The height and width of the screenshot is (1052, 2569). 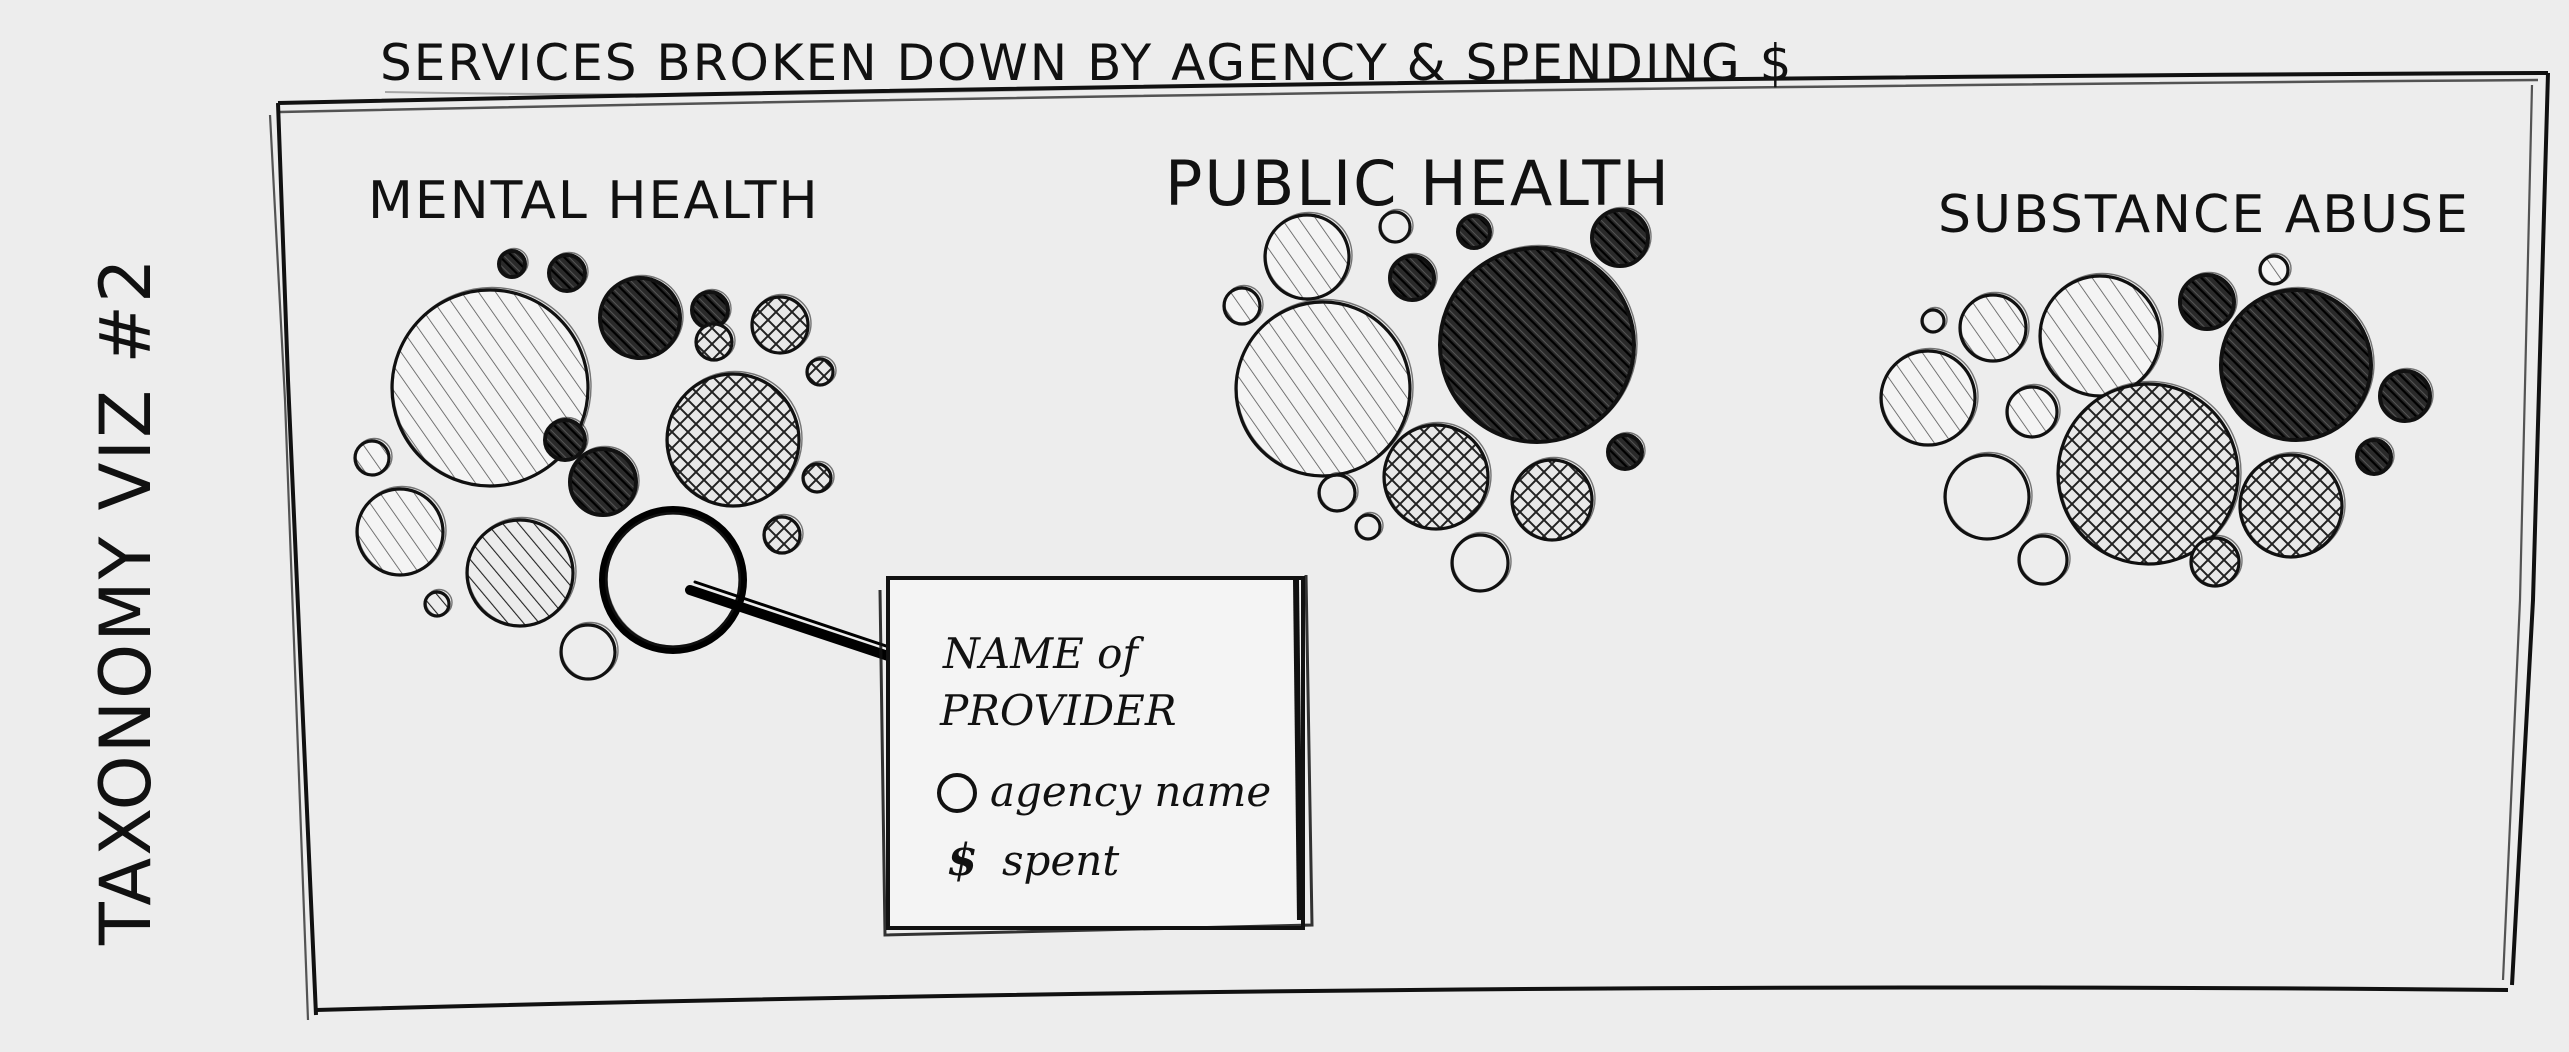 What do you see at coordinates (1130, 791) in the screenshot?
I see `tooltip-agency-row: agency name` at bounding box center [1130, 791].